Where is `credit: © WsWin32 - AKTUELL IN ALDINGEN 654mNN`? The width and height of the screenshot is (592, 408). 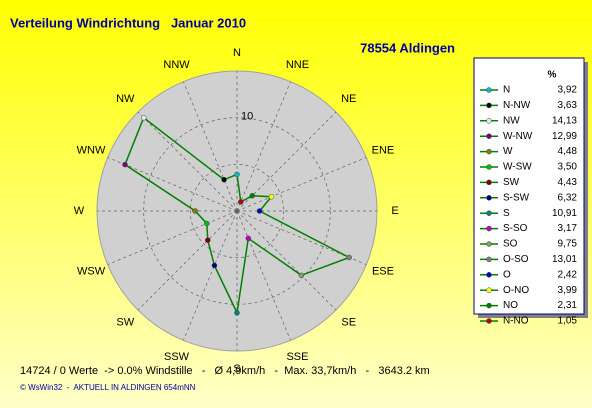
credit: © WsWin32 - AKTUELL IN ALDINGEN 654mNN is located at coordinates (108, 387).